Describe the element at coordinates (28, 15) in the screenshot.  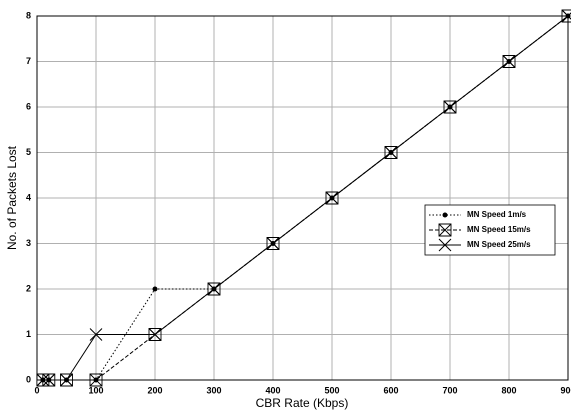
I see `y-tick-label: 8` at that location.